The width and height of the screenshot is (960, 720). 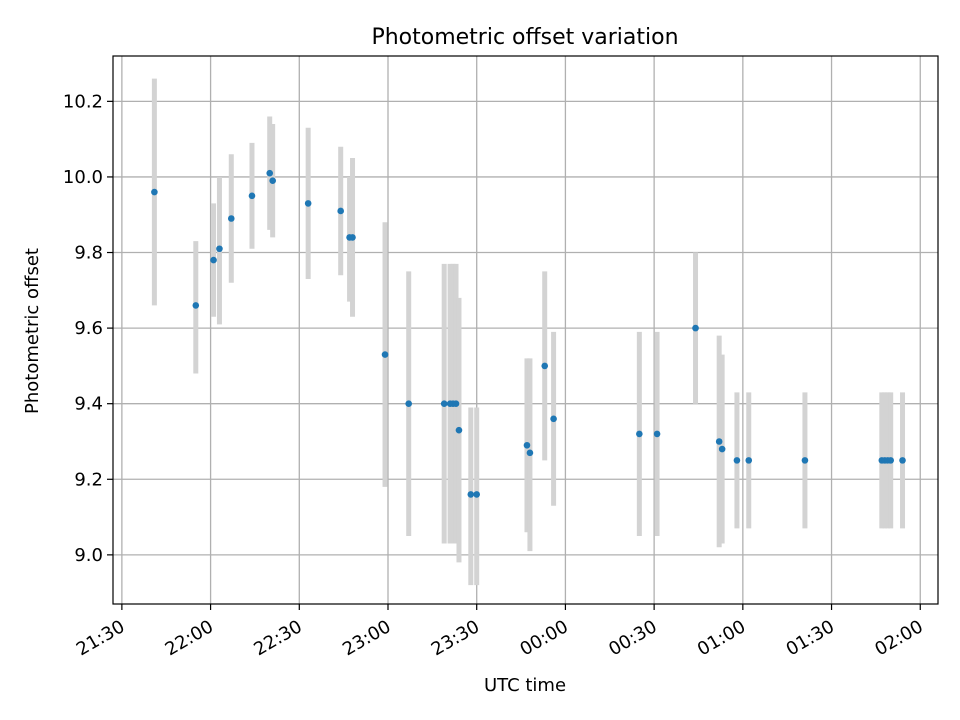 What do you see at coordinates (524, 37) in the screenshot?
I see `chart-title: Photometric offset variation` at bounding box center [524, 37].